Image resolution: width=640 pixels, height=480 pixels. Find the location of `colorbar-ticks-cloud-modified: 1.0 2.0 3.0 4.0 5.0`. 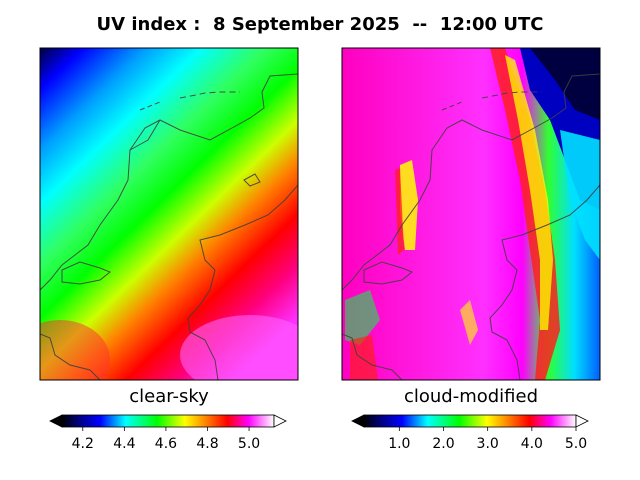

colorbar-ticks-cloud-modified: 1.0 2.0 3.0 4.0 5.0 is located at coordinates (487, 439).